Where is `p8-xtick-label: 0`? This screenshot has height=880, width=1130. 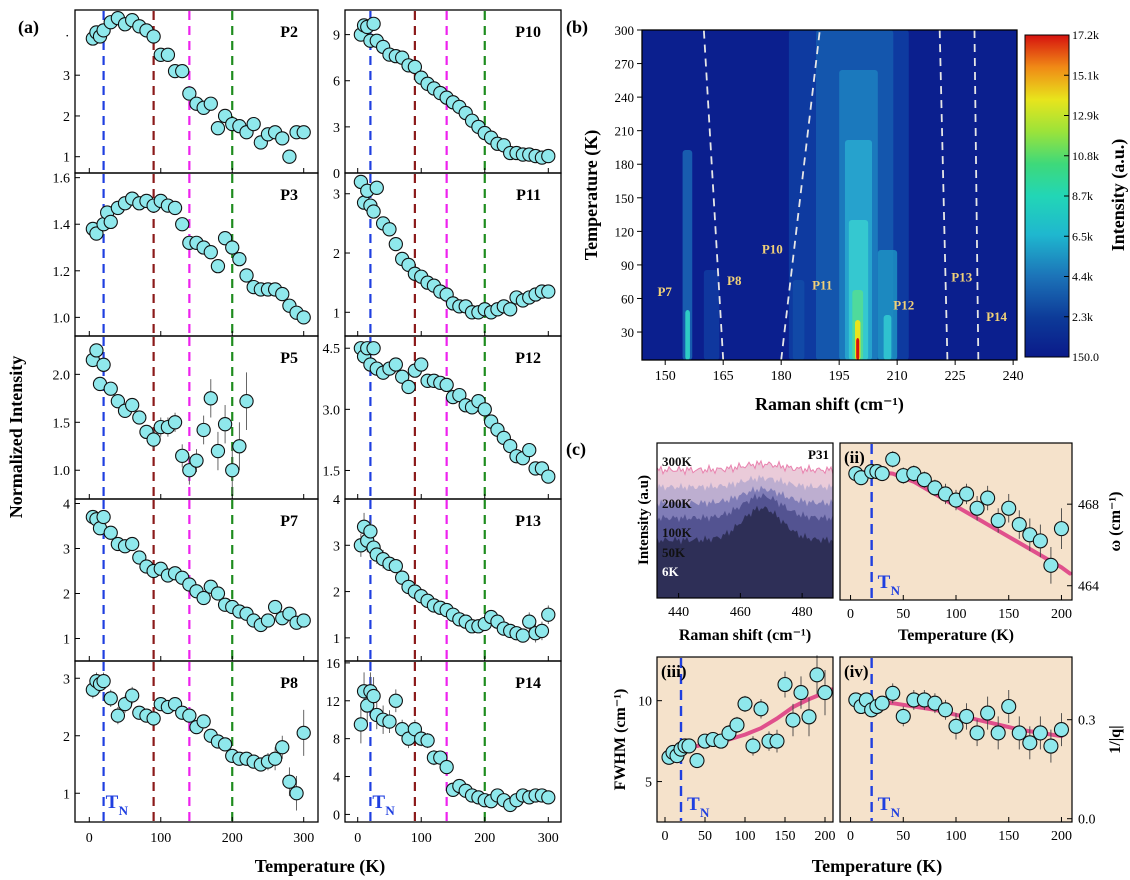
p8-xtick-label: 0 is located at coordinates (89, 838).